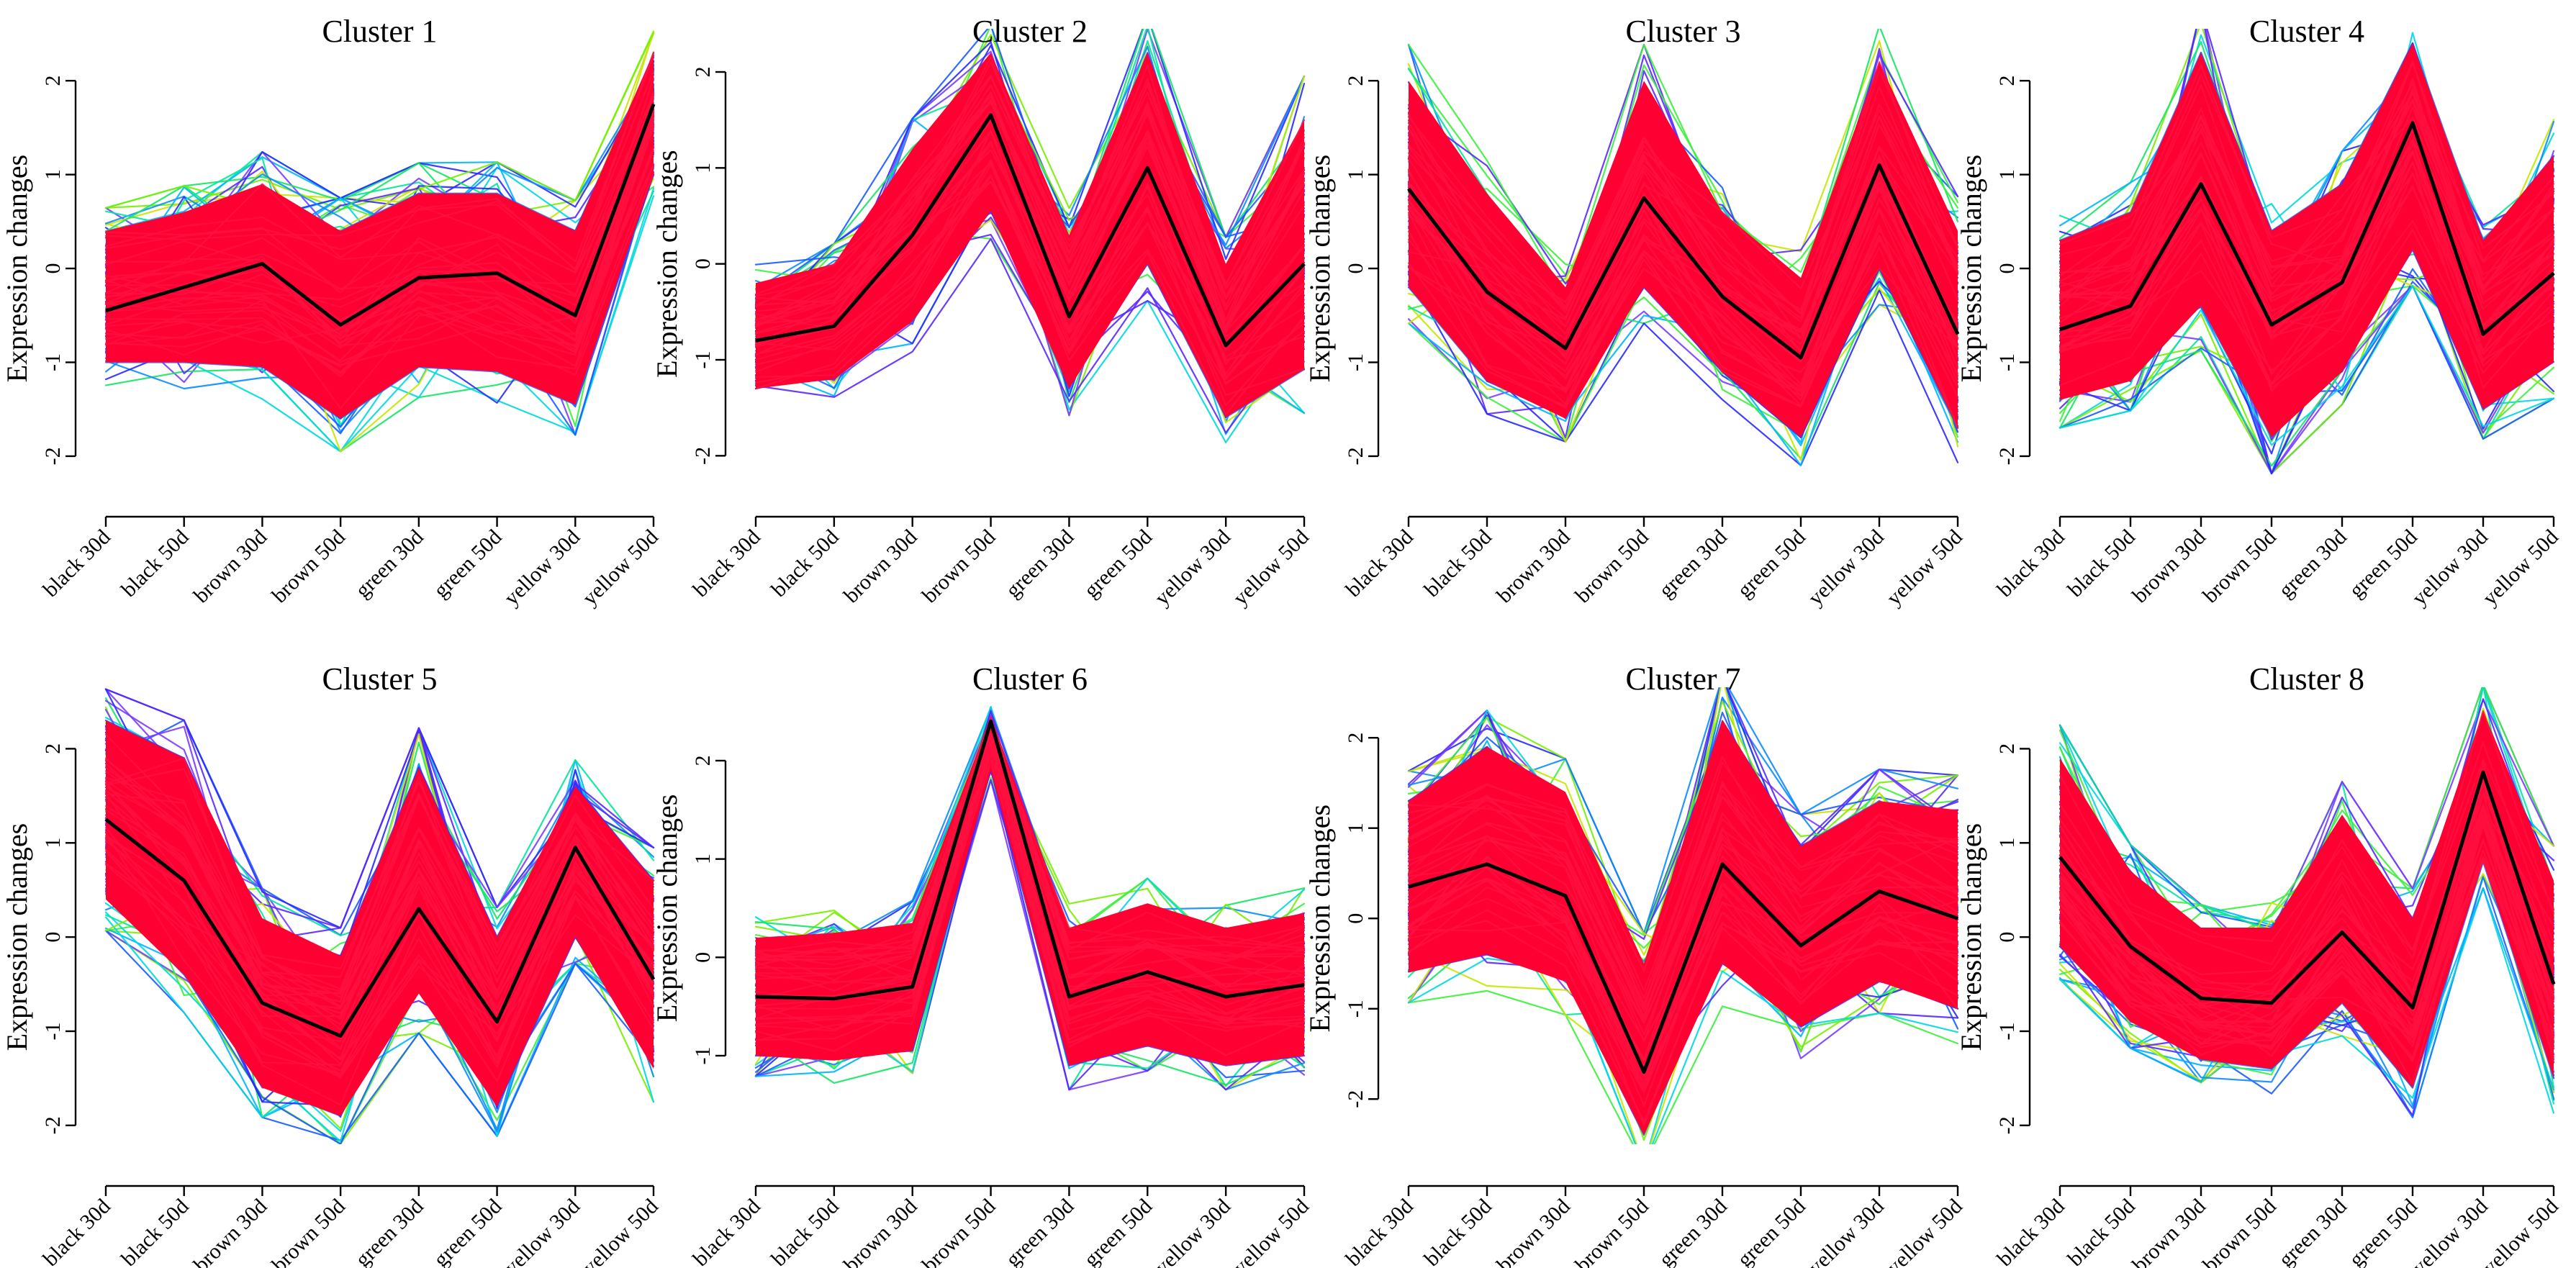 Image resolution: width=2576 pixels, height=1268 pixels. What do you see at coordinates (53, 1125) in the screenshot?
I see `y-tick-label: -2` at bounding box center [53, 1125].